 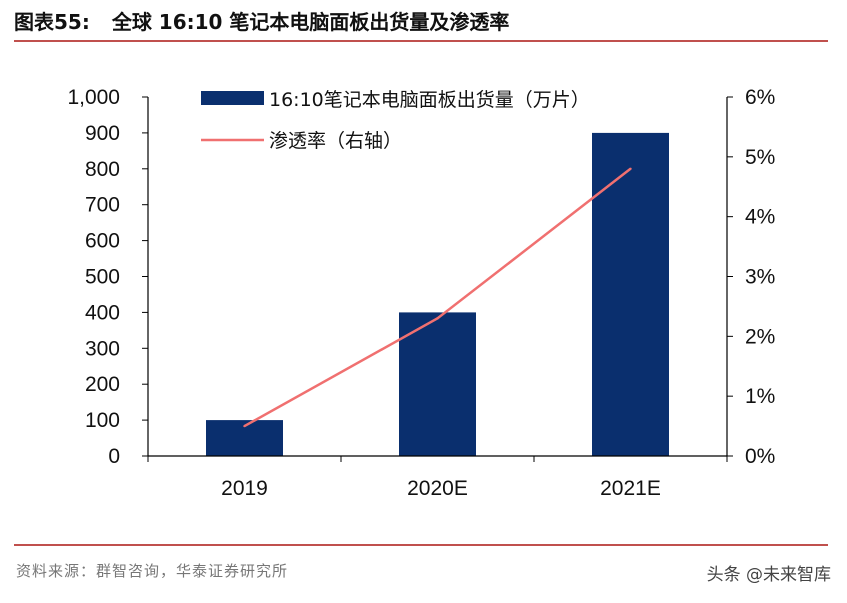 I want to click on figure-title: 全球 16:10 笔记本电脑面板出货量及渗透率, so click(x=310, y=22).